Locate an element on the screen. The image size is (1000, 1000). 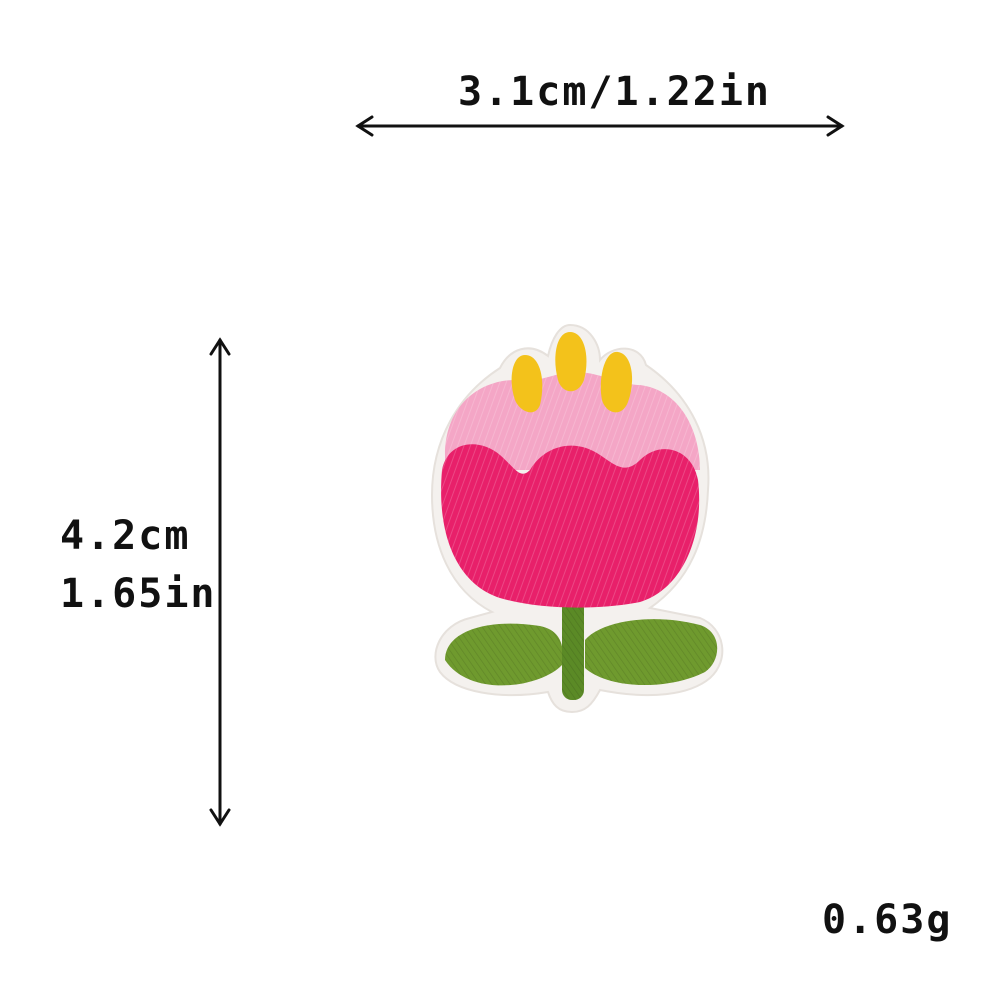
width-dimension-label: 3.1cm/1.22in is located at coordinates (614, 92).